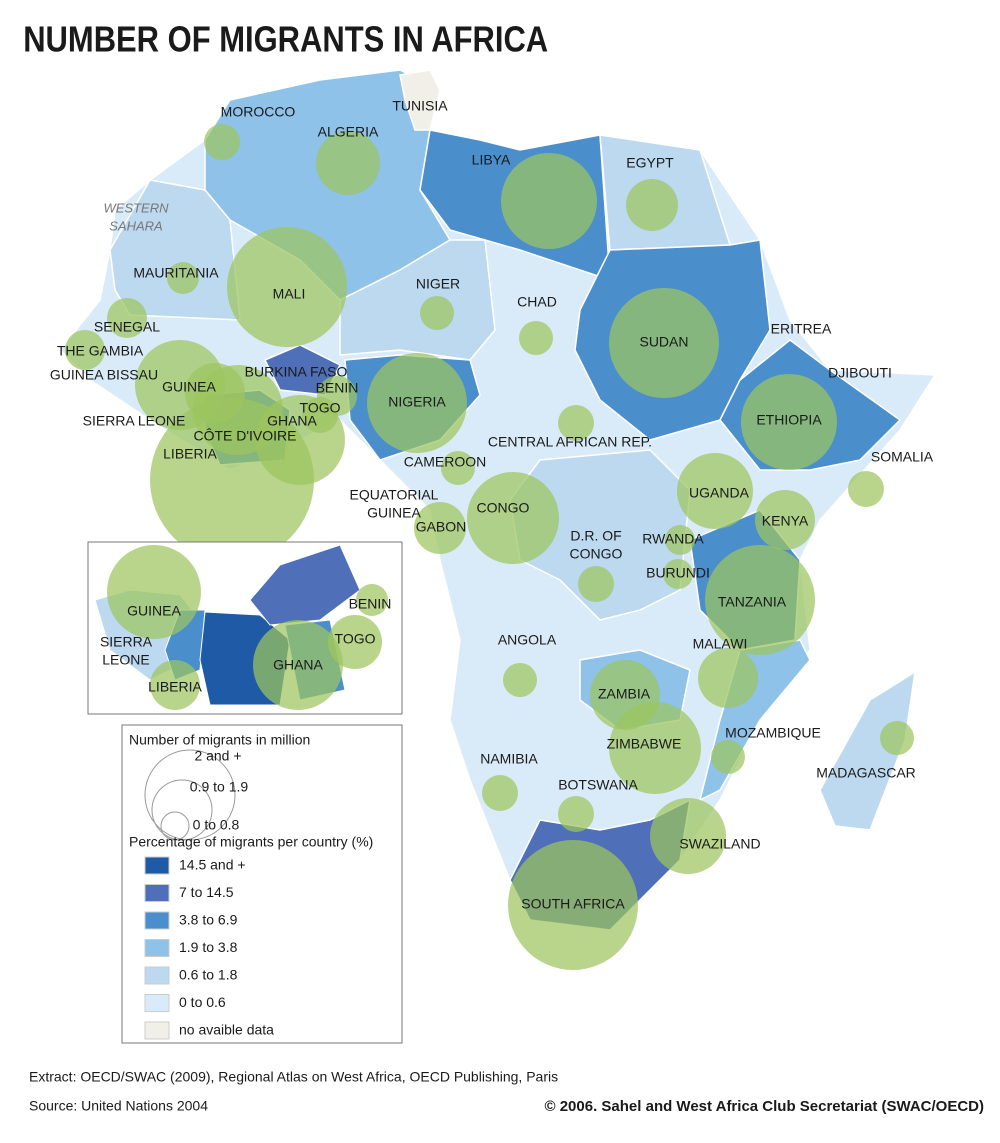 The width and height of the screenshot is (1000, 1143). I want to click on country-label: ZIMBABWE, so click(644, 744).